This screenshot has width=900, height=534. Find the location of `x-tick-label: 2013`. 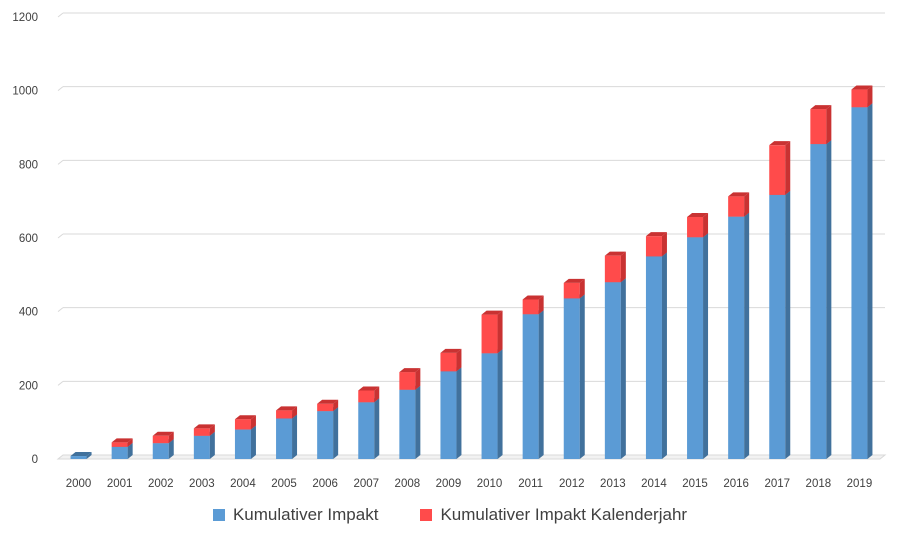

x-tick-label: 2013 is located at coordinates (613, 484).